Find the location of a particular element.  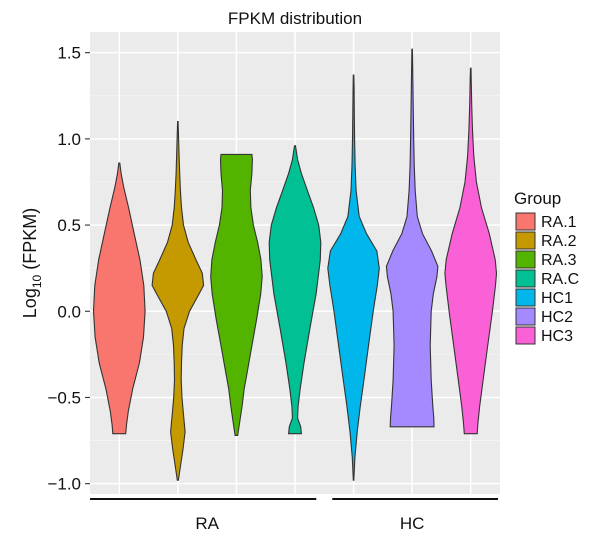

violin-hc1 is located at coordinates (353, 277).